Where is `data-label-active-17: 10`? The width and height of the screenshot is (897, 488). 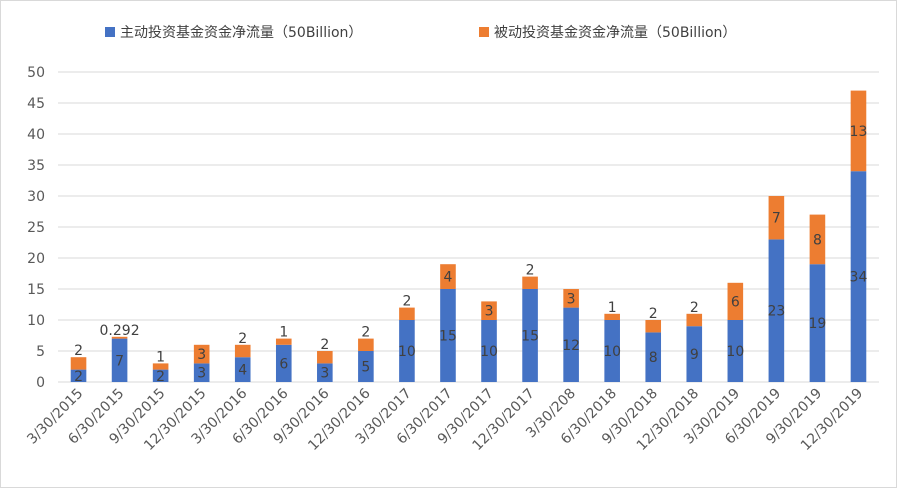
data-label-active-17: 10 is located at coordinates (735, 352).